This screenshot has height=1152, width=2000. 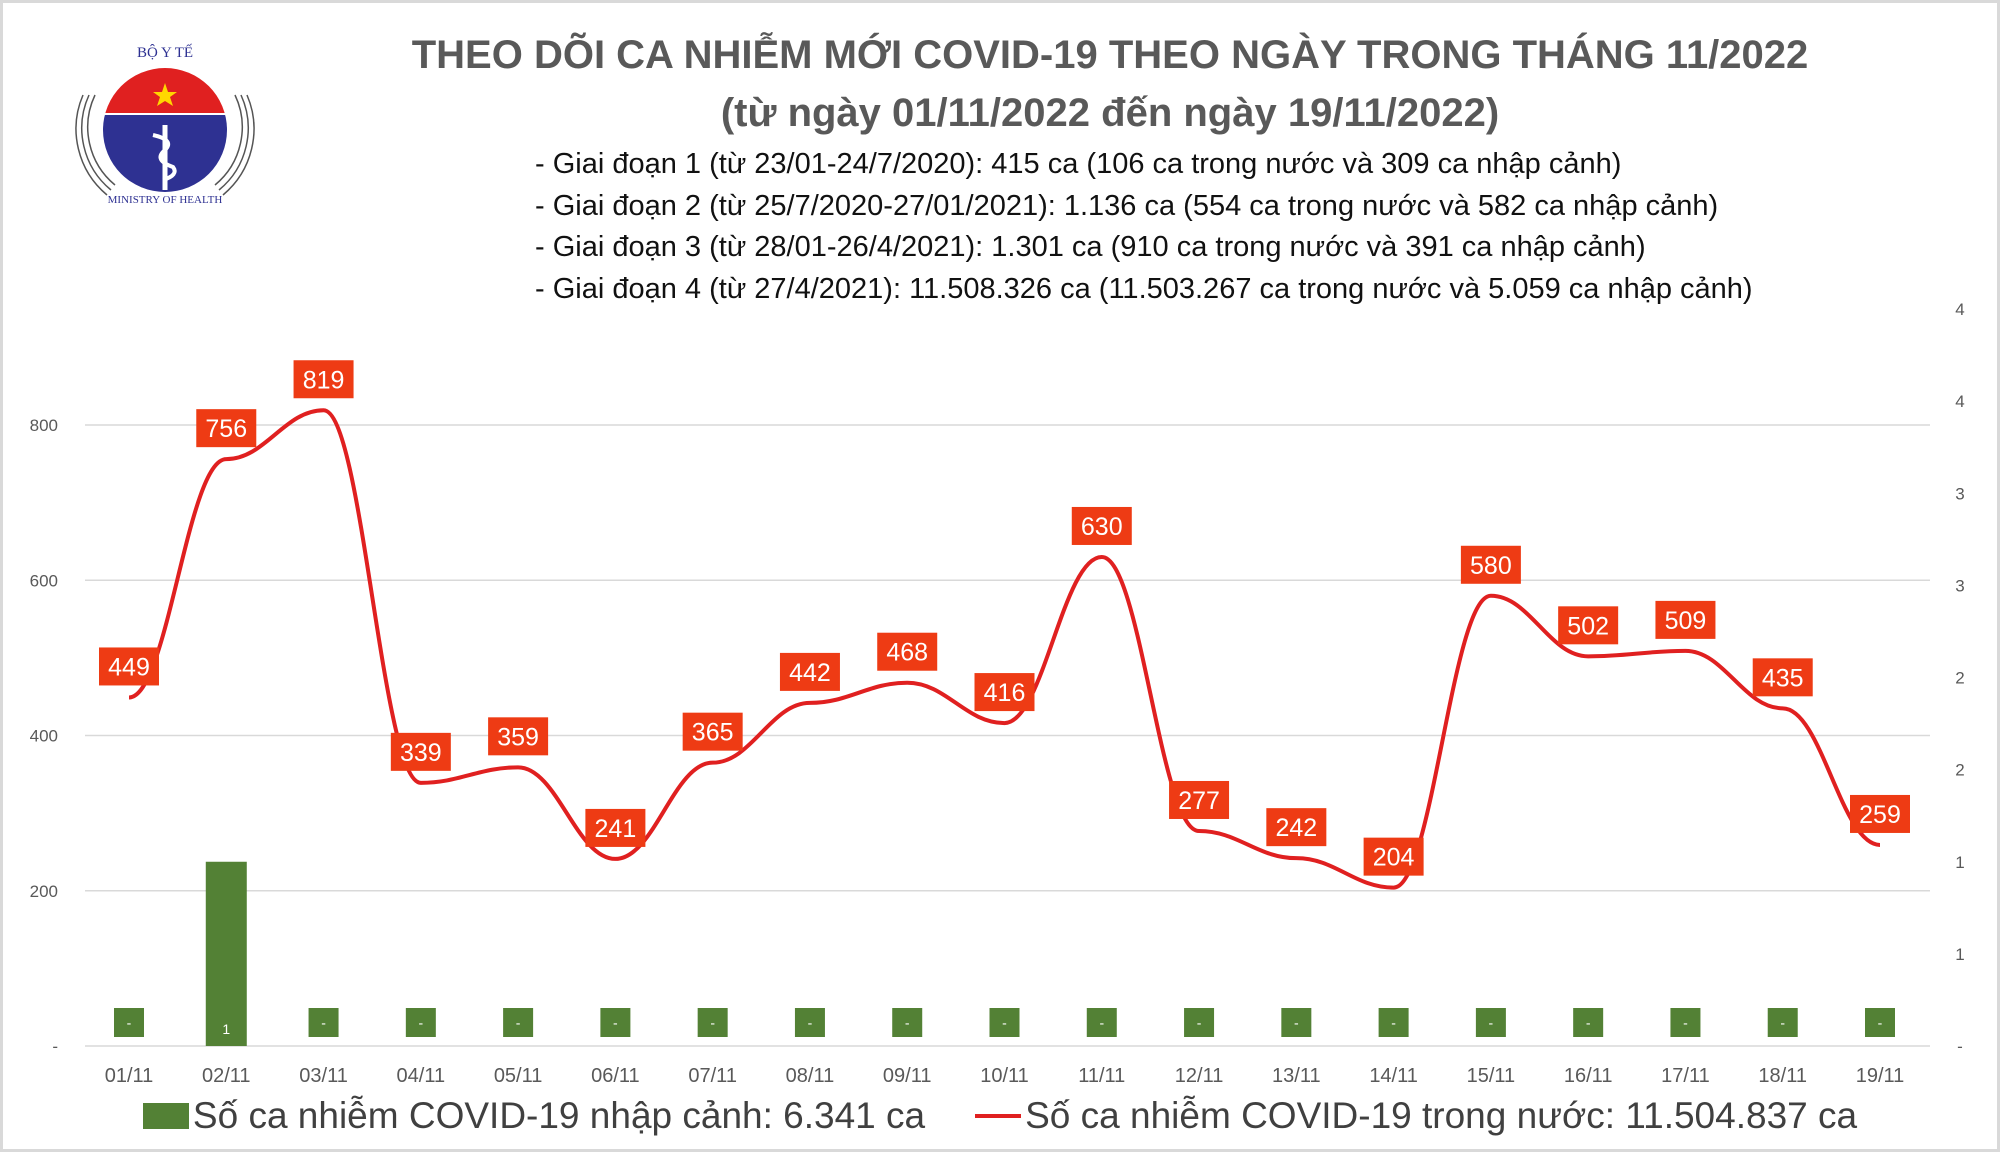 I want to click on x-axis-tick: 12/11, so click(x=1199, y=1076).